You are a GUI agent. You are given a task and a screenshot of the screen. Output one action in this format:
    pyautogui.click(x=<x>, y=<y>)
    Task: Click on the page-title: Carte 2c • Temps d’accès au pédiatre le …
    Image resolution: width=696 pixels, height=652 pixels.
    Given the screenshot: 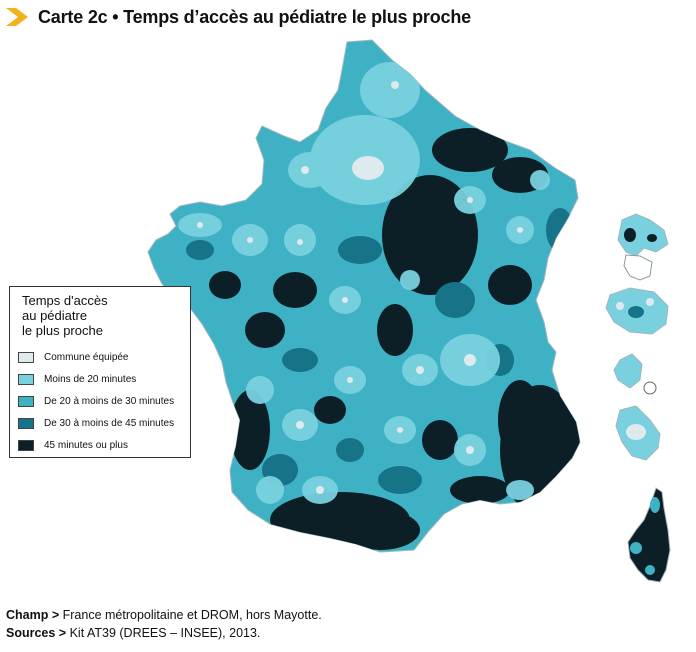 What is the action you would take?
    pyautogui.click(x=254, y=16)
    